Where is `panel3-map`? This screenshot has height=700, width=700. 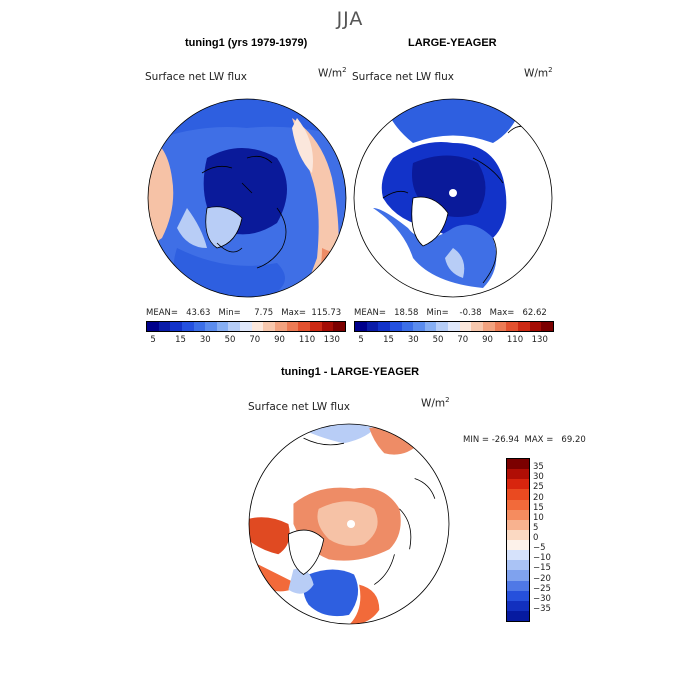
panel3-map is located at coordinates (349, 524).